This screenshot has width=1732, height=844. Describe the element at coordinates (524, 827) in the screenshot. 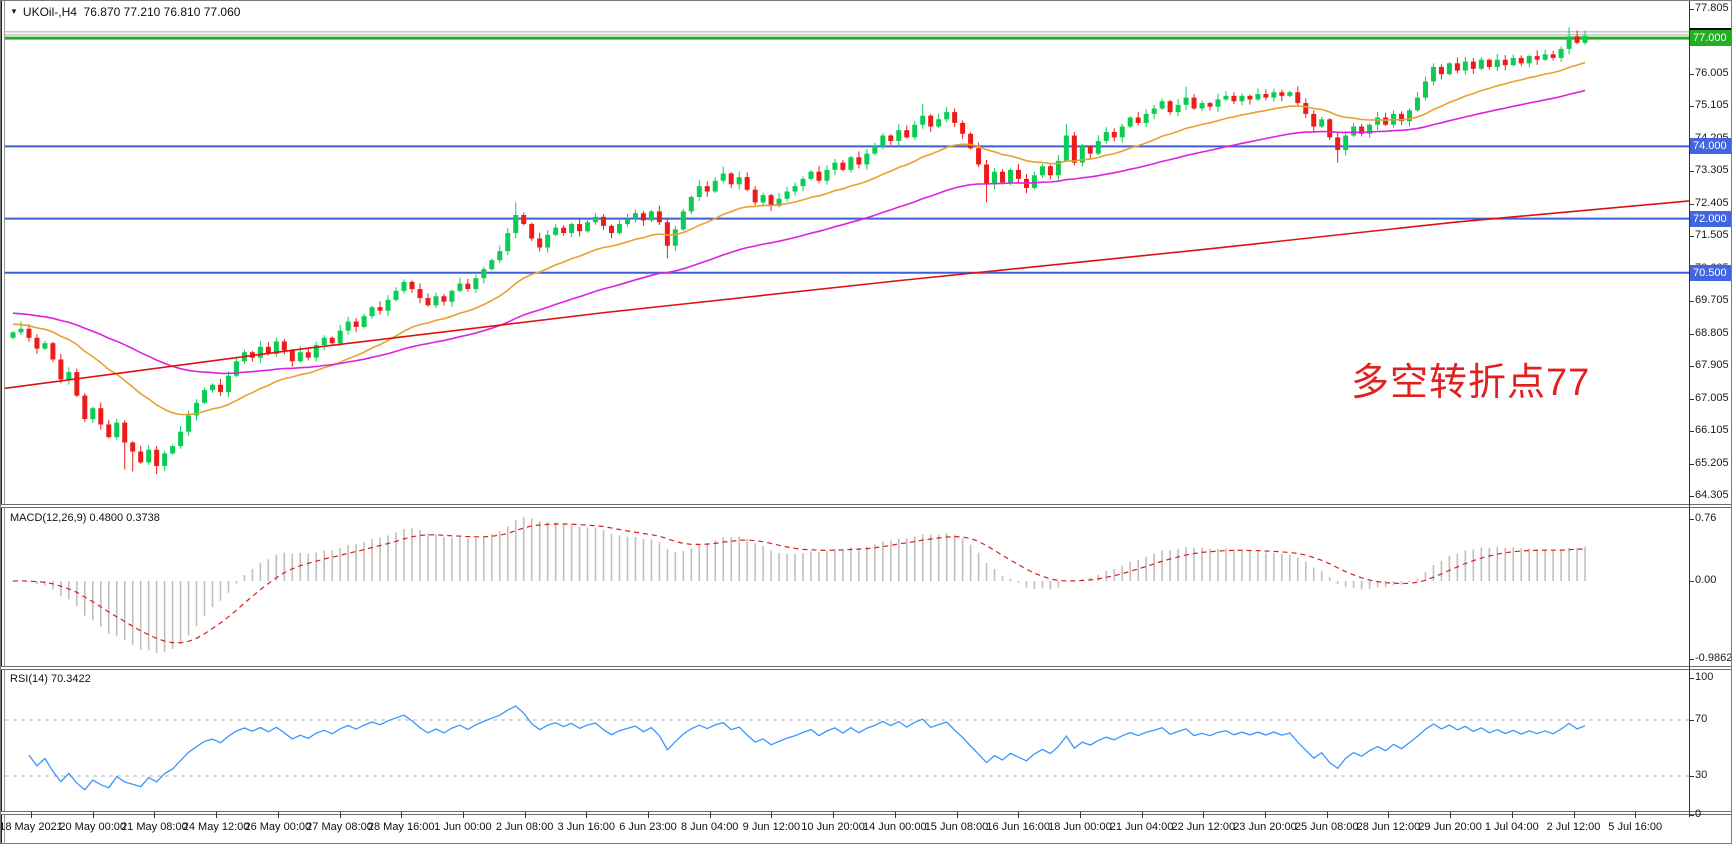

I see `time-axis-label: 2 Jun 08:00` at that location.